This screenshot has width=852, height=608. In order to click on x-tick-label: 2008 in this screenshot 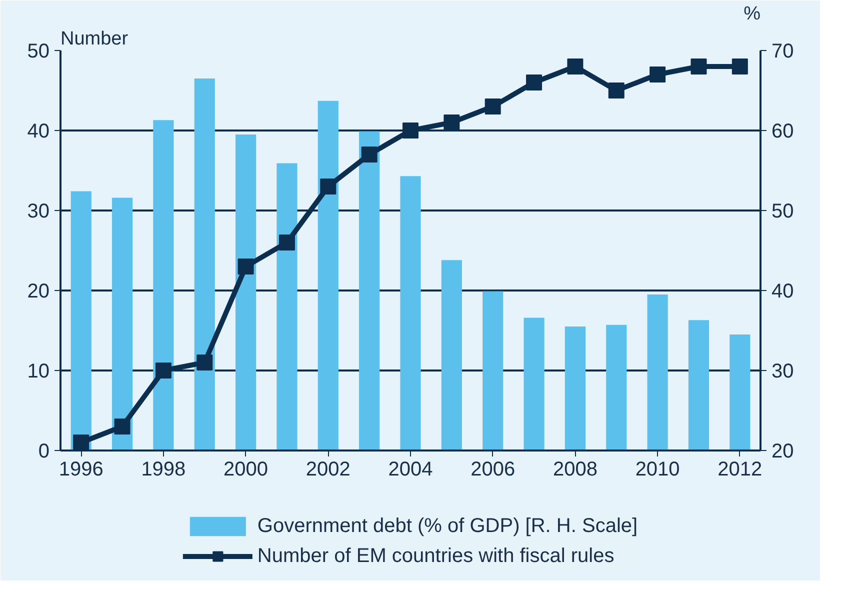, I will do `click(575, 469)`.